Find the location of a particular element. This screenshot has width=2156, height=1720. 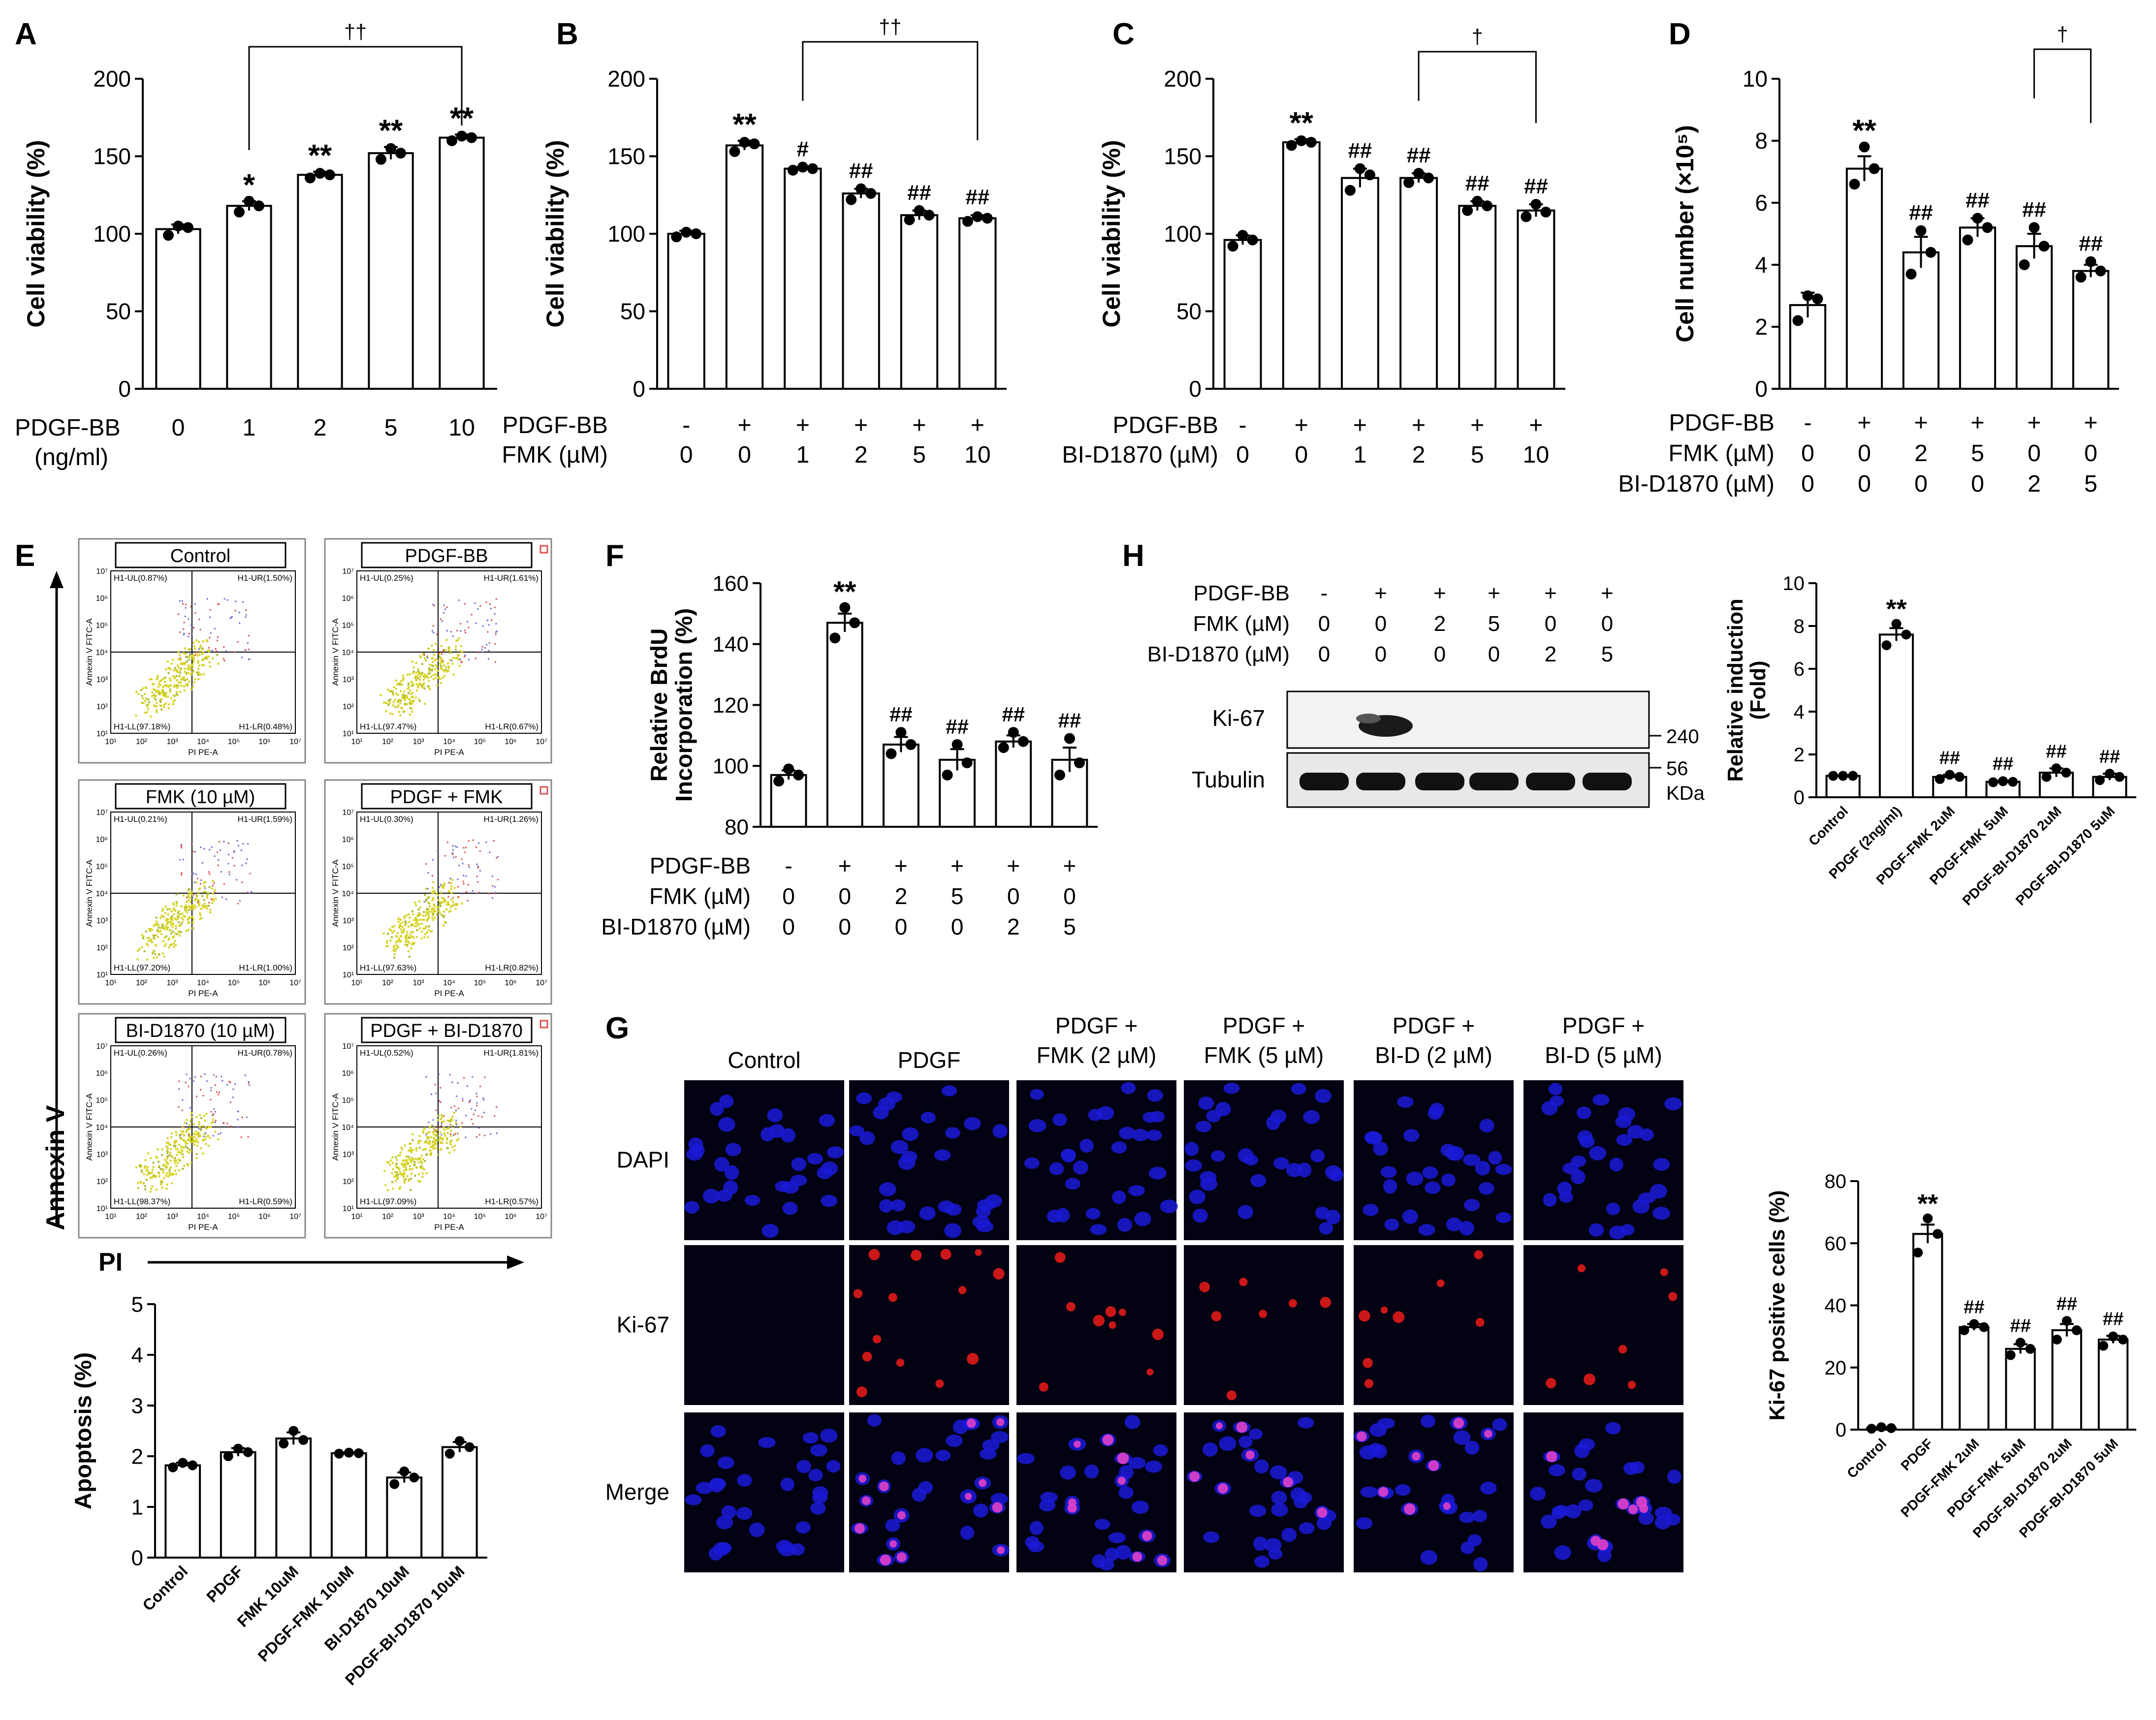

bracket-label: †† is located at coordinates (890, 27).